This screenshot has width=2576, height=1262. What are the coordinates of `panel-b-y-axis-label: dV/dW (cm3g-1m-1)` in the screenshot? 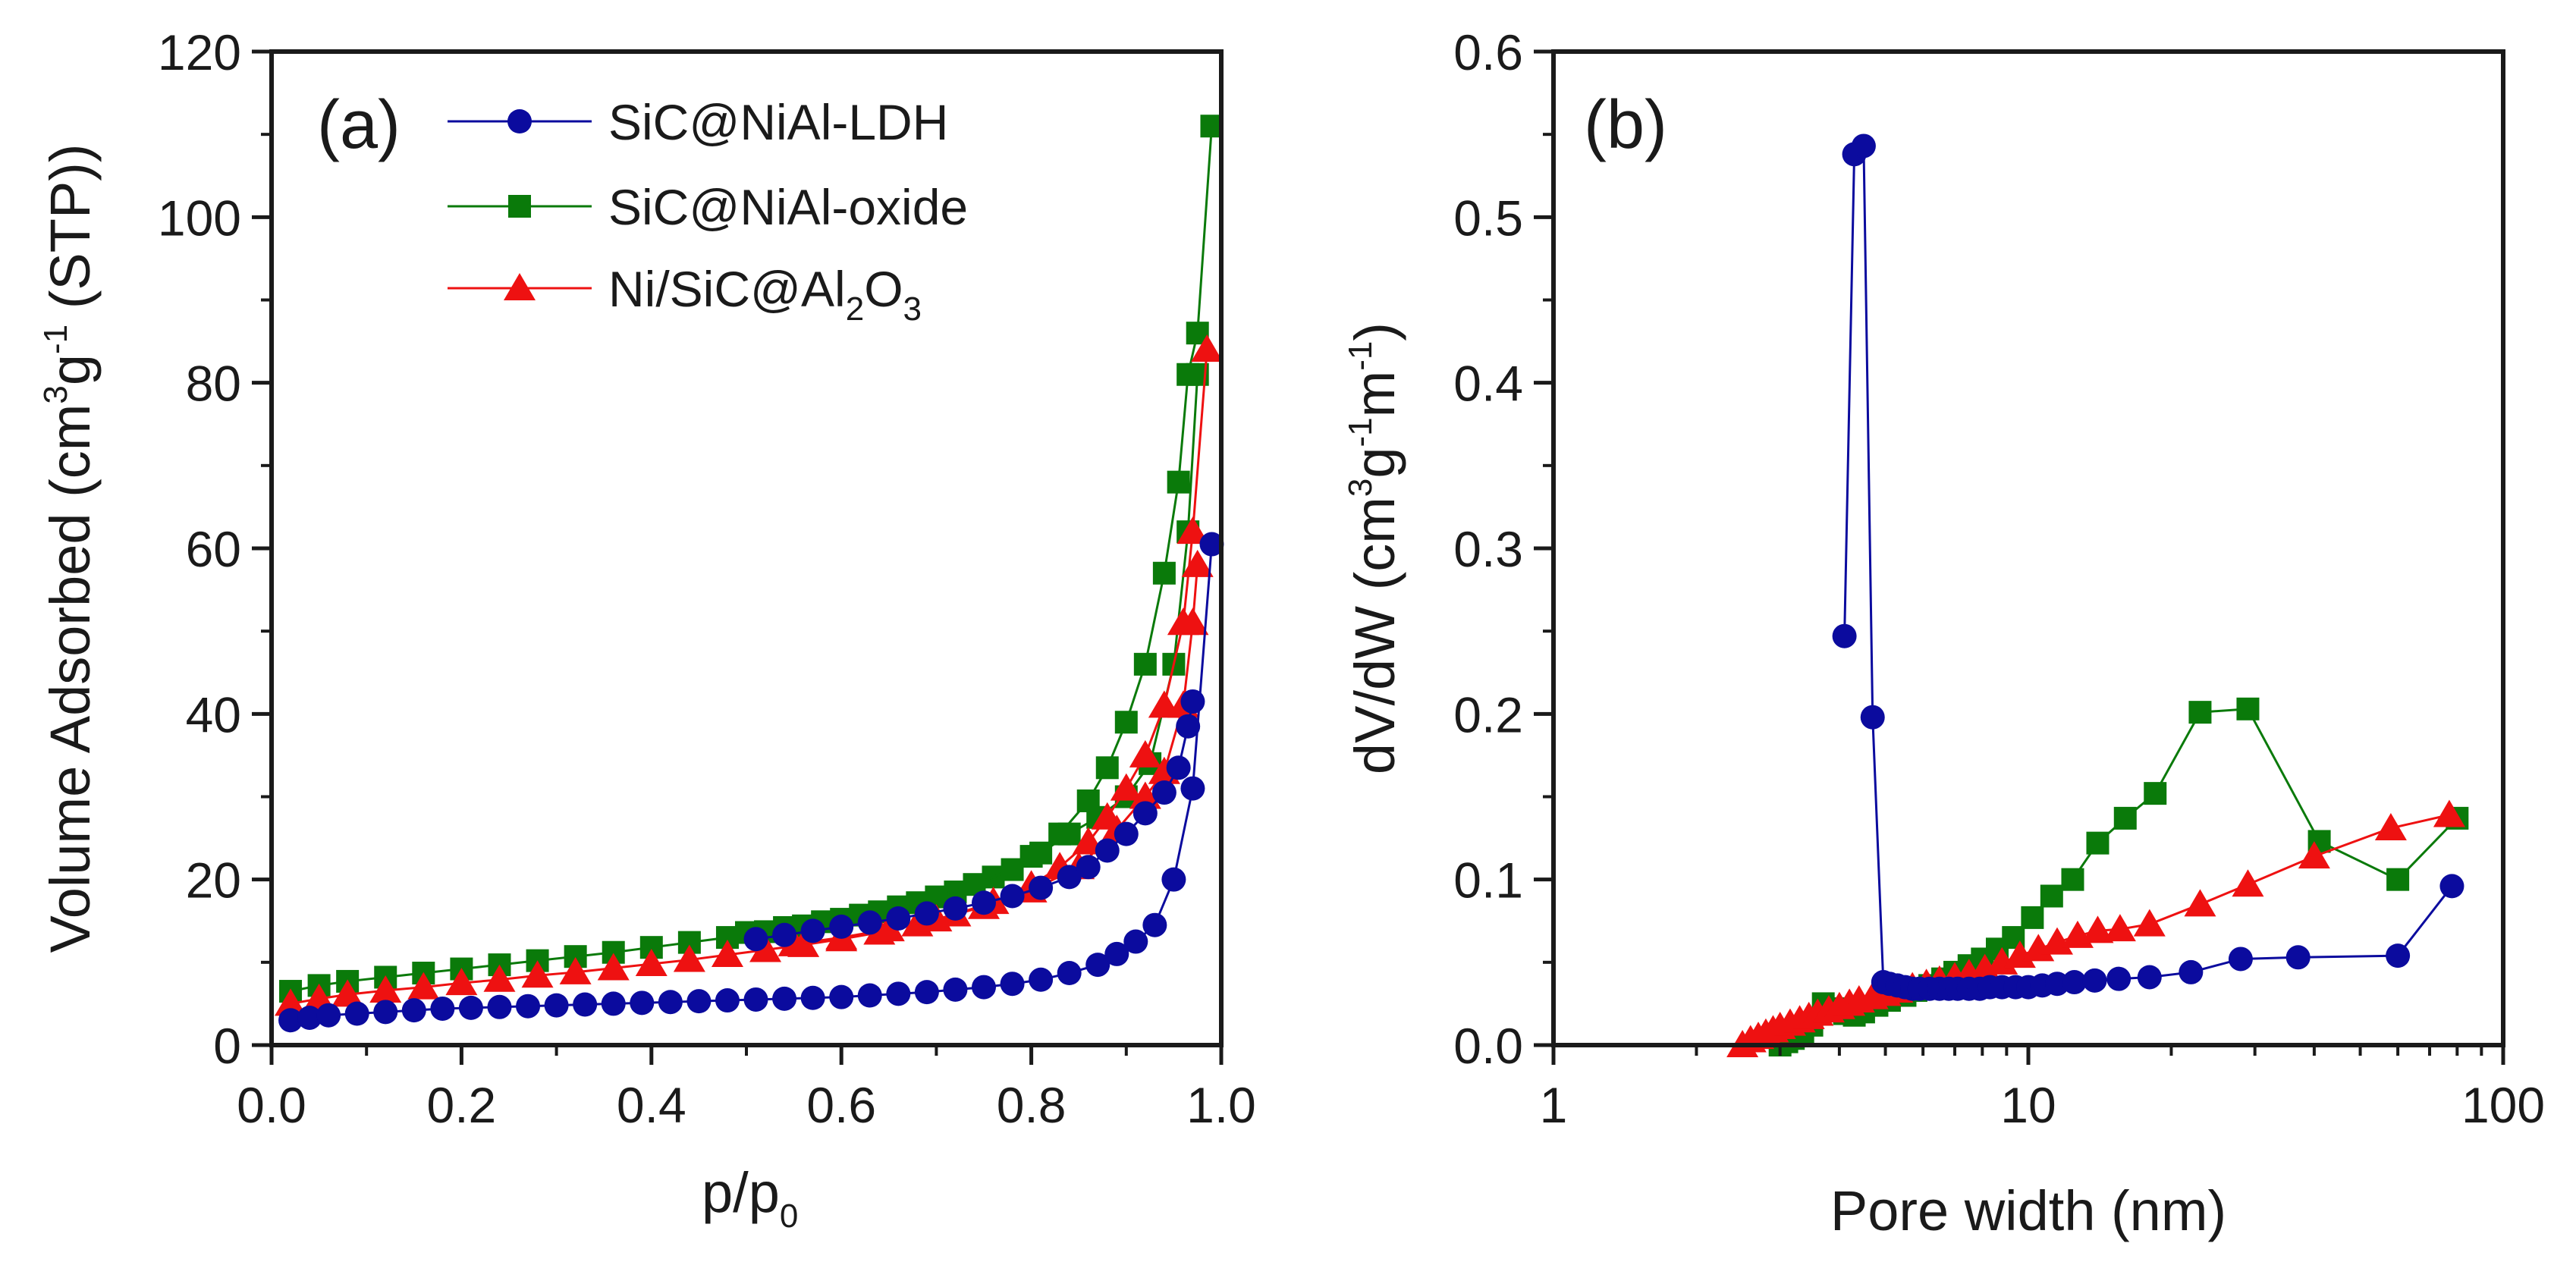 It's located at (1374, 548).